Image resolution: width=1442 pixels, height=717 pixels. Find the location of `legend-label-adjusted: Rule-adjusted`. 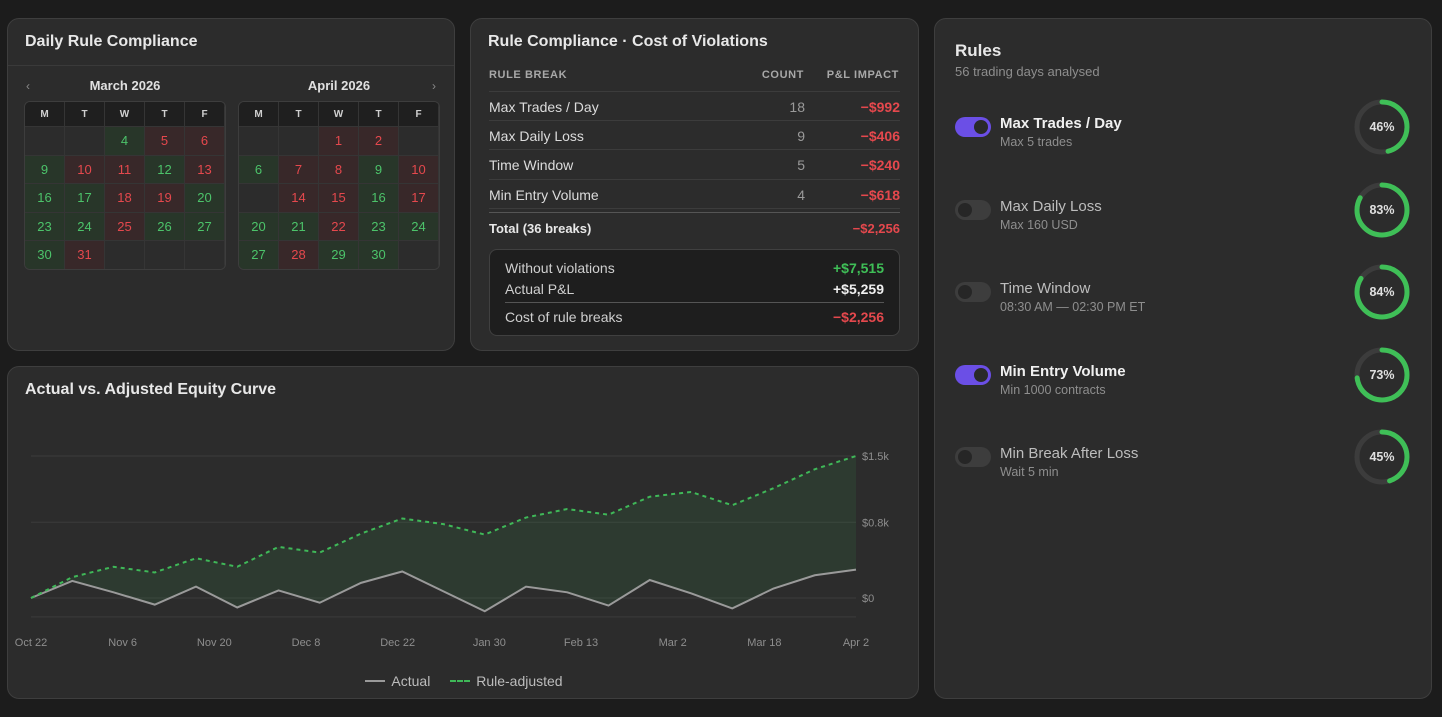

legend-label-adjusted: Rule-adjusted is located at coordinates (519, 681).